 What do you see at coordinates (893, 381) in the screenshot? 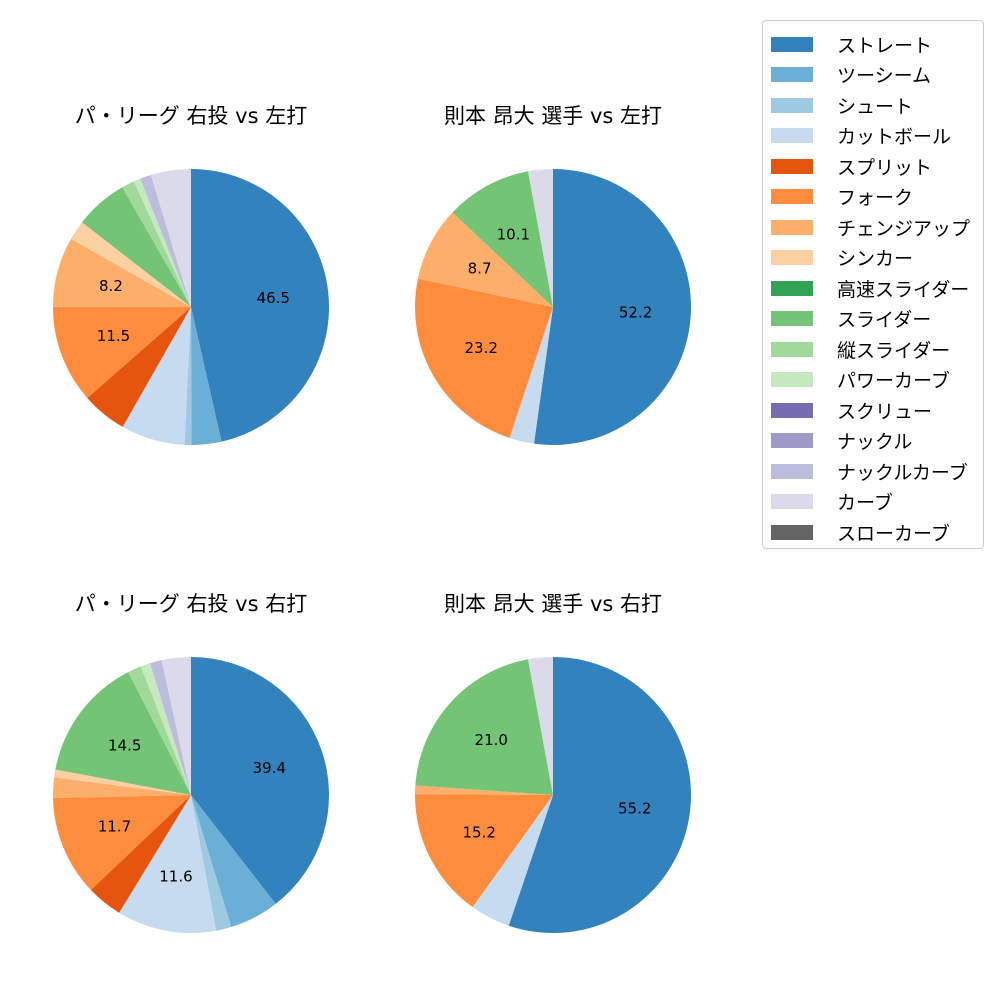
I see `legend-label: パワーカーブ` at bounding box center [893, 381].